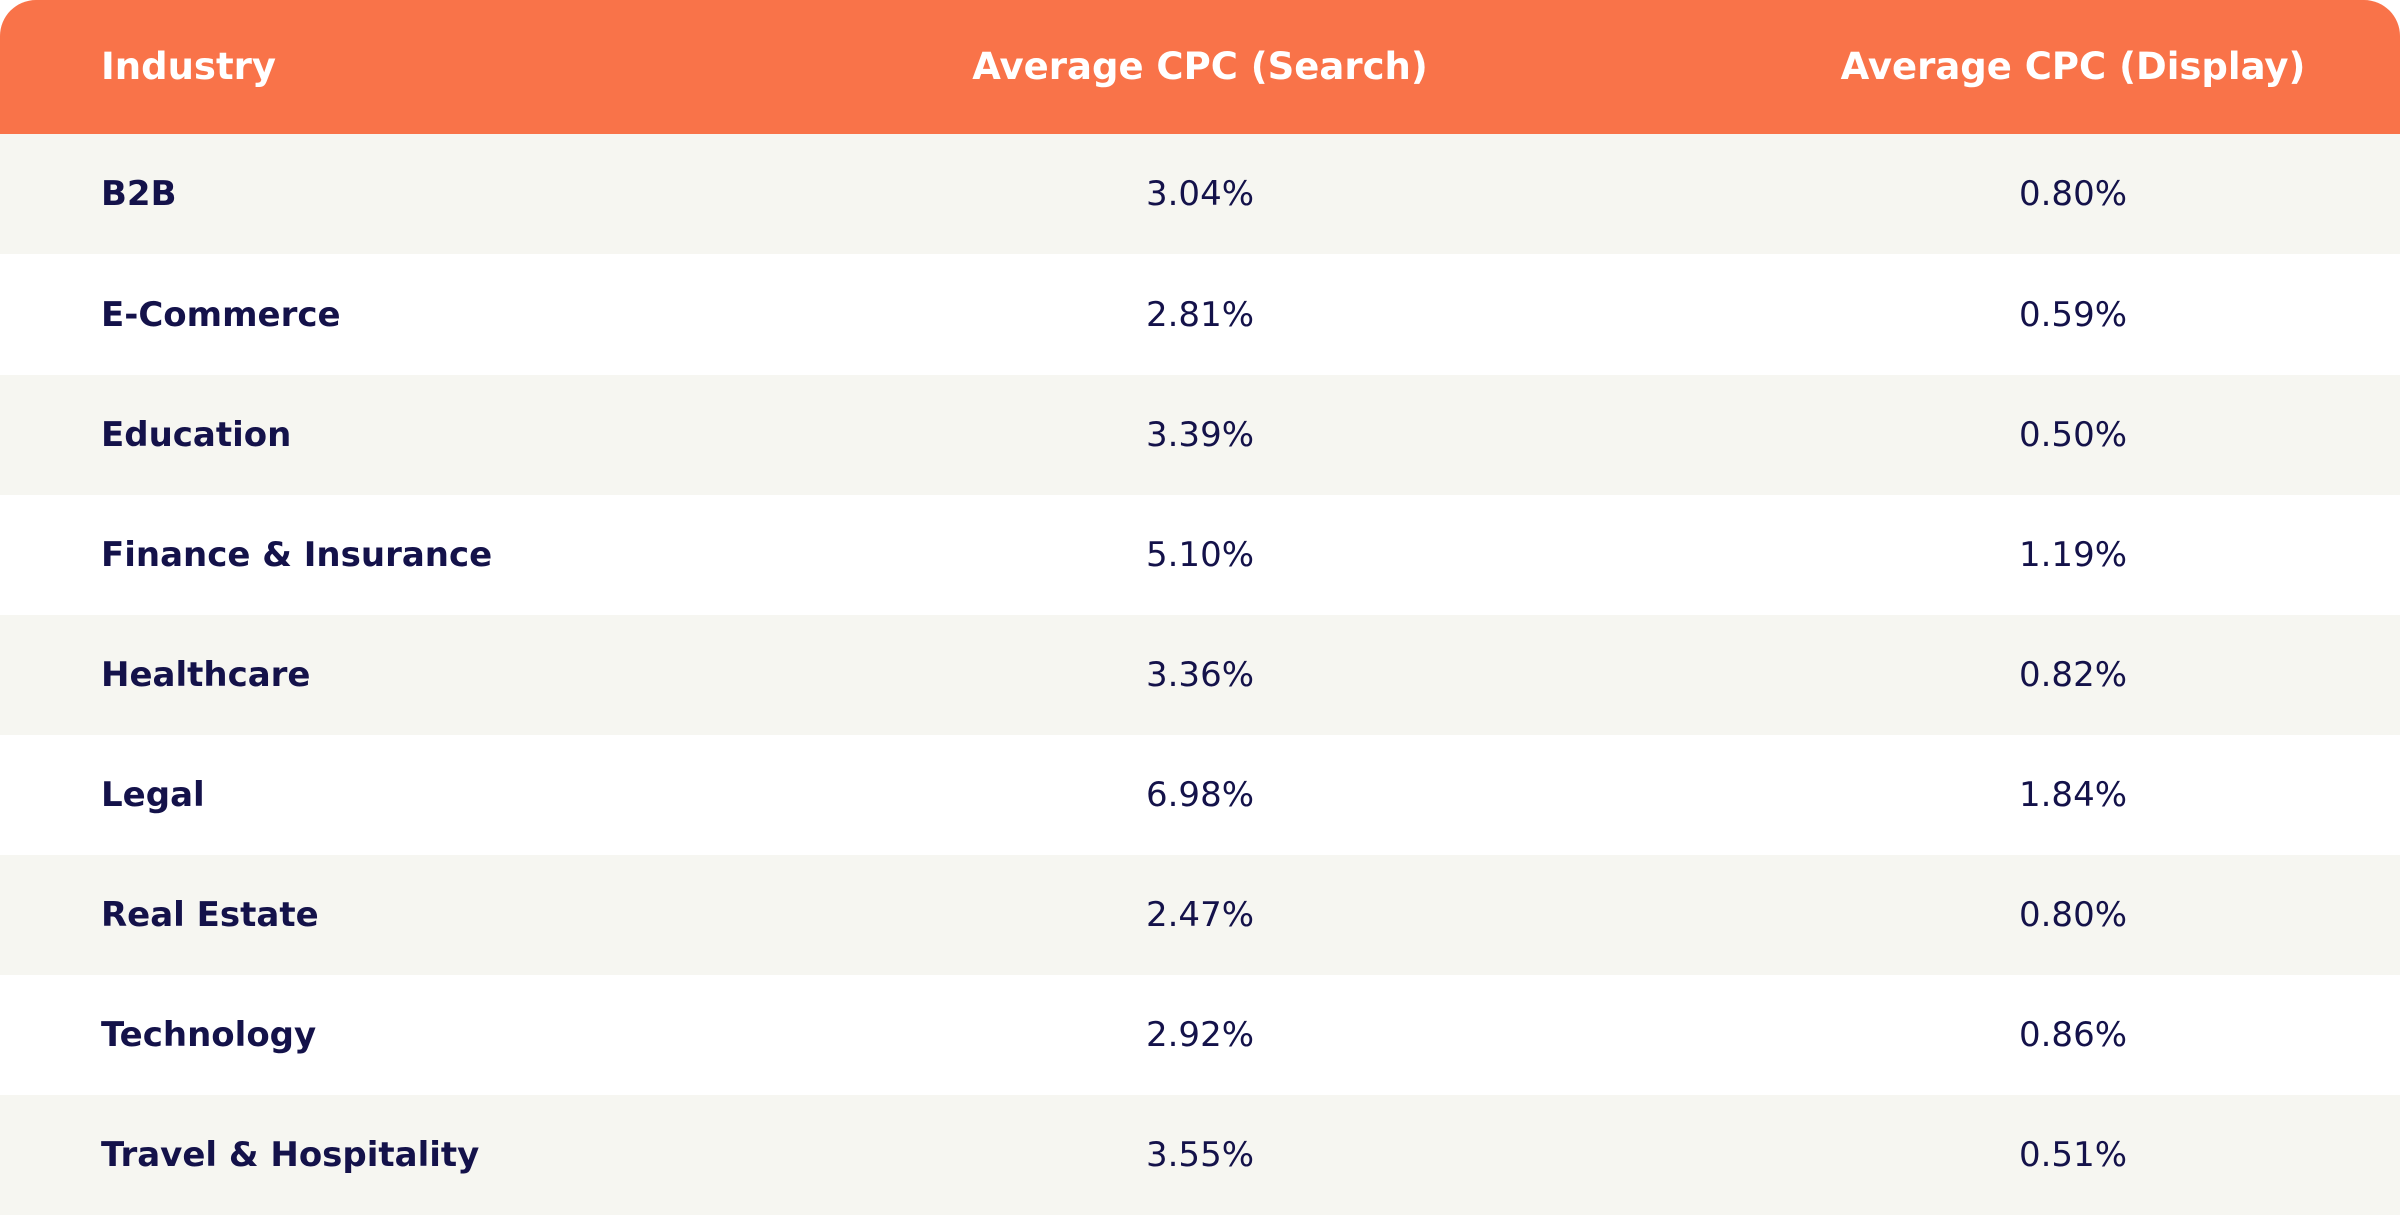 The height and width of the screenshot is (1215, 2400). Describe the element at coordinates (210, 915) in the screenshot. I see `cell-industry: Real Estate` at that location.